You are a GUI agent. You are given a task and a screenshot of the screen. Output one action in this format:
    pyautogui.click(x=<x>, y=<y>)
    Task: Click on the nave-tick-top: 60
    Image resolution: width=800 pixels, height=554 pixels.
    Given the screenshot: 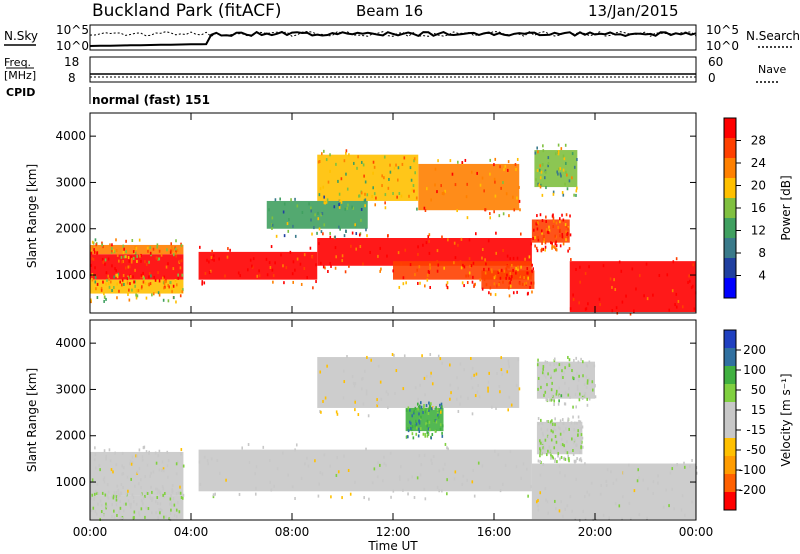 What is the action you would take?
    pyautogui.click(x=715, y=62)
    